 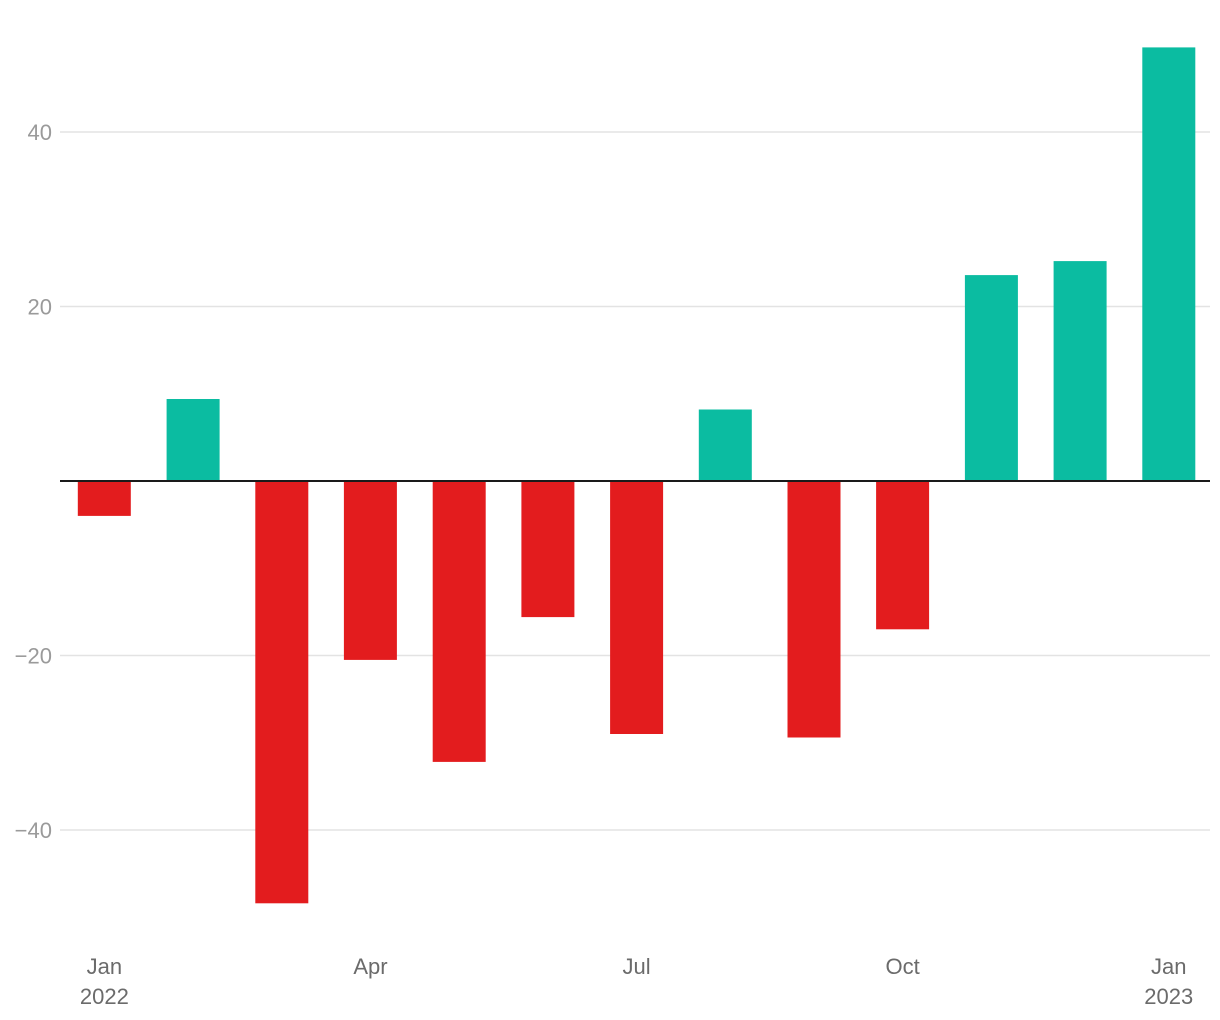 What do you see at coordinates (40, 307) in the screenshot?
I see `y-tick-label: 20` at bounding box center [40, 307].